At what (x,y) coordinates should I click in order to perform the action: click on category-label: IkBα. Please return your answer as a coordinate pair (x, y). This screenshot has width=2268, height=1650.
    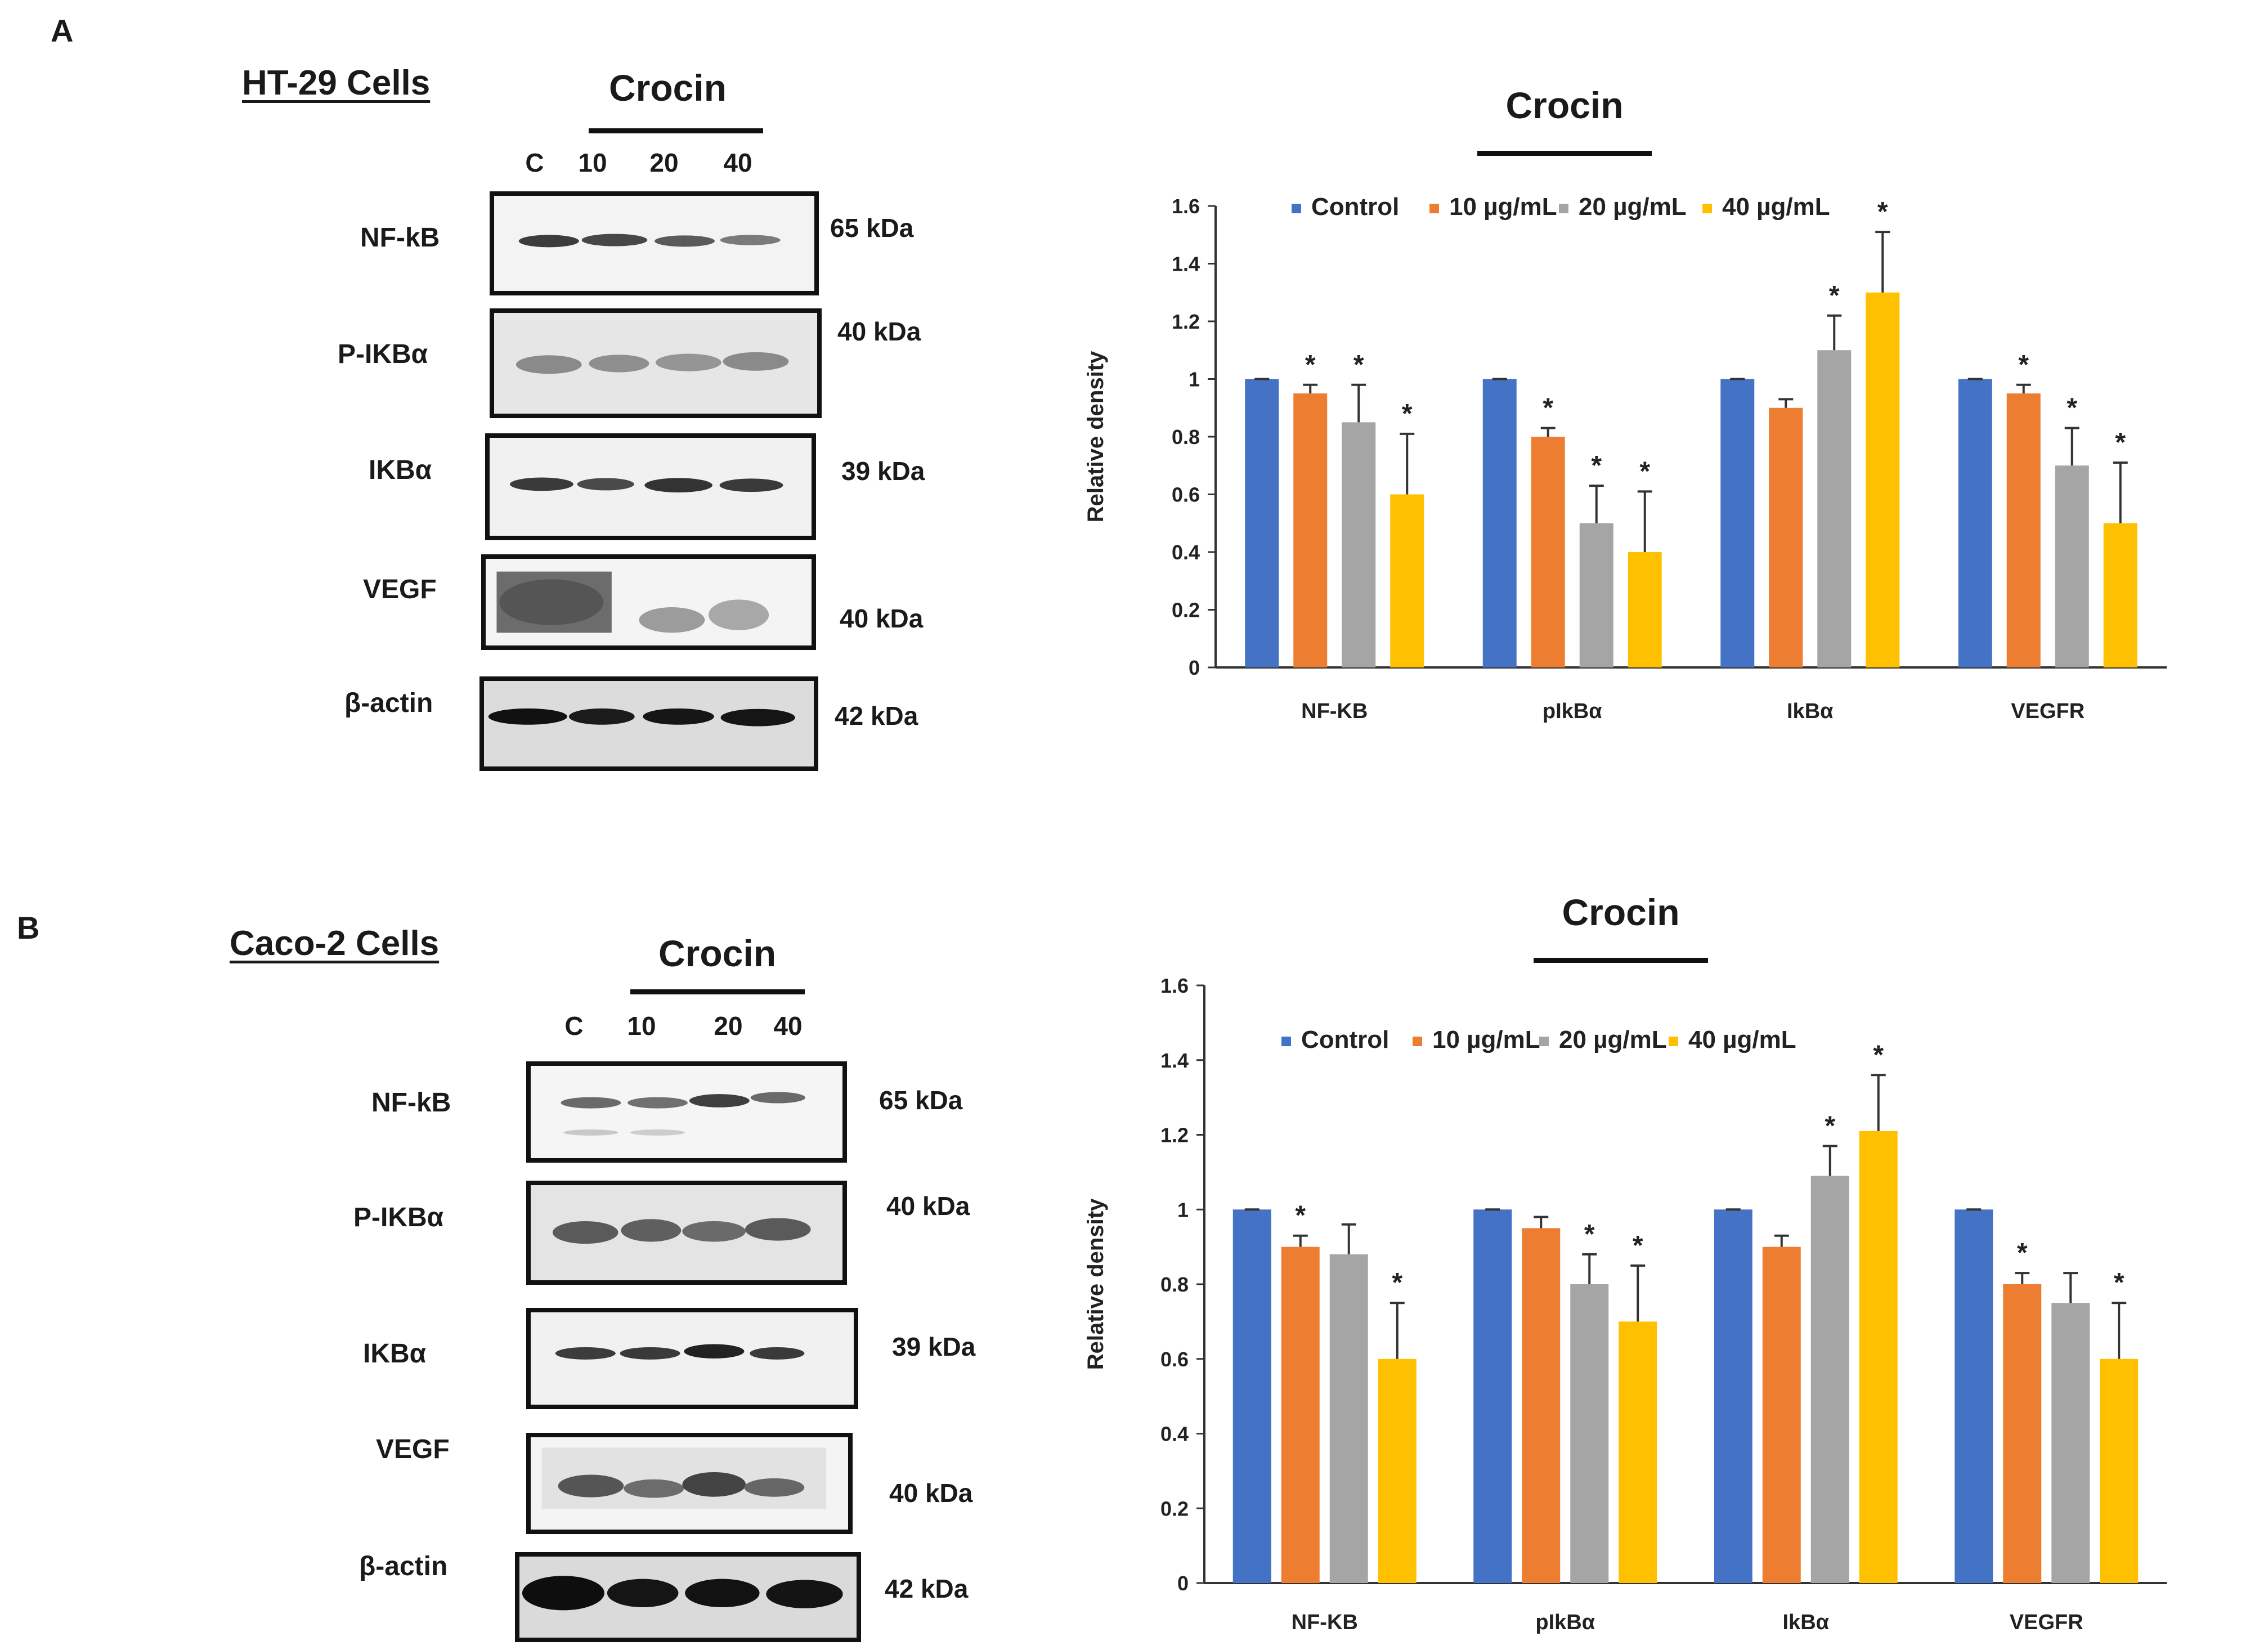
    Looking at the image, I should click on (1806, 1622).